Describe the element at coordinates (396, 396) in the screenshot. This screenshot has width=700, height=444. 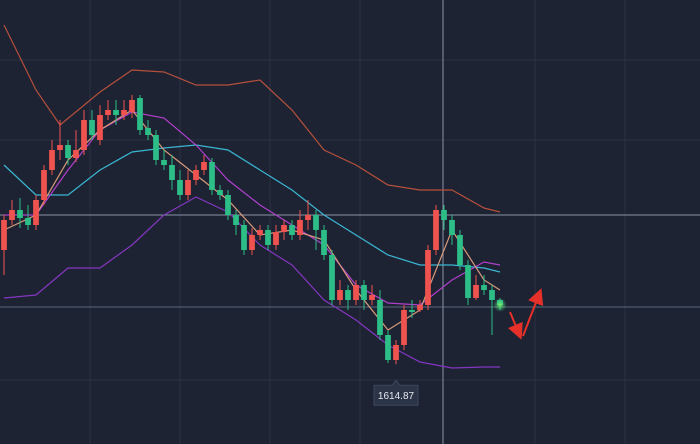
I see `annotation-label: 1614.87` at that location.